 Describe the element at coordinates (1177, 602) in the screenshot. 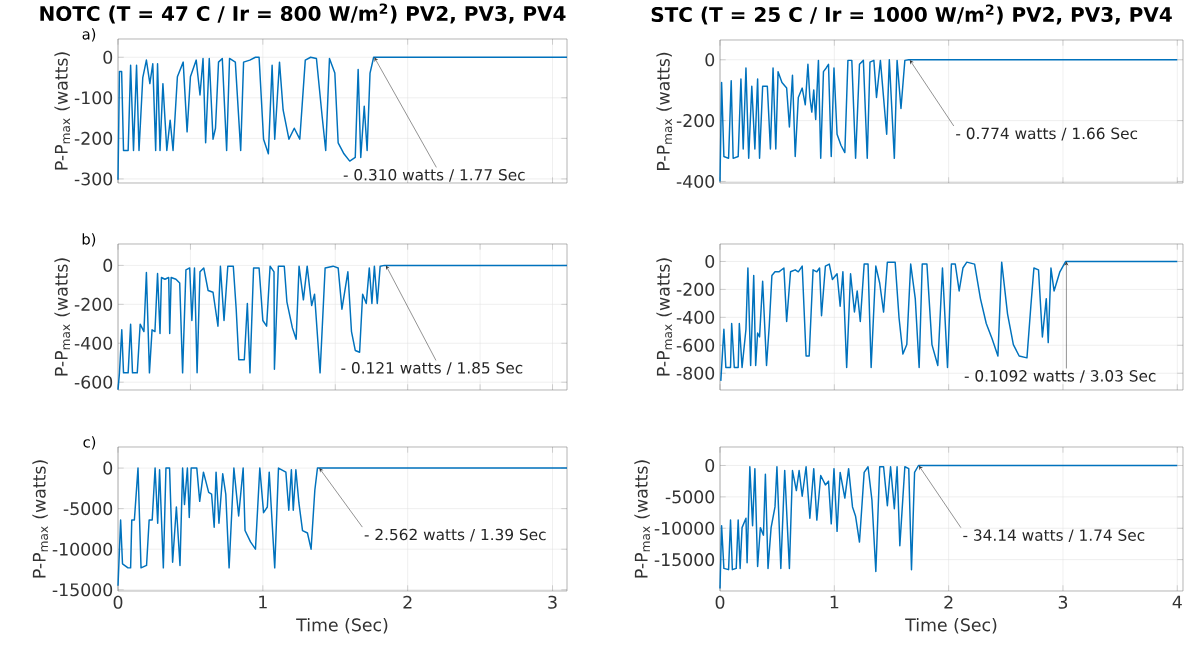

I see `x-tick-label: 4` at that location.